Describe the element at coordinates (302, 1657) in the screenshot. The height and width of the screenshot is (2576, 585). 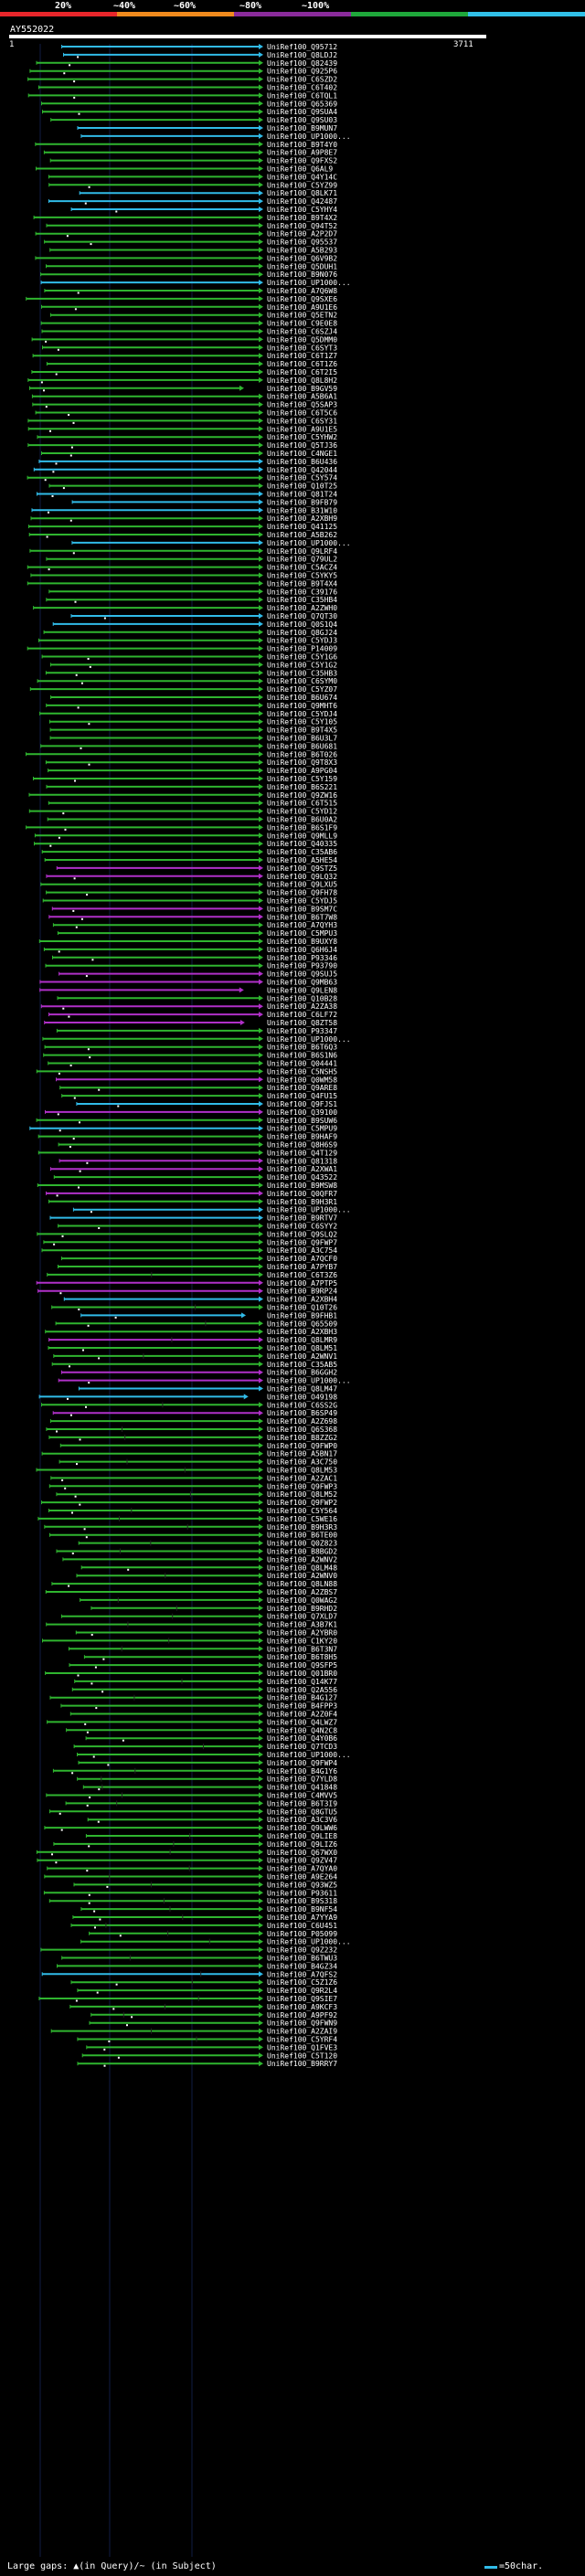
I see `hit-accession-label: UniRef100_B6T8H5` at that location.